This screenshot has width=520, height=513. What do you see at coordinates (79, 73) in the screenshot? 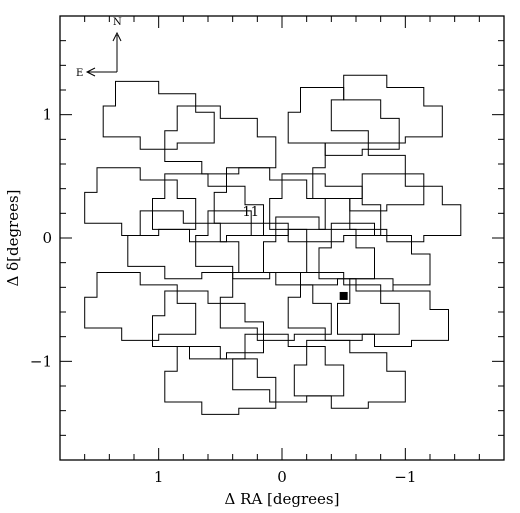
I see `compass-east-label: E` at bounding box center [79, 73].